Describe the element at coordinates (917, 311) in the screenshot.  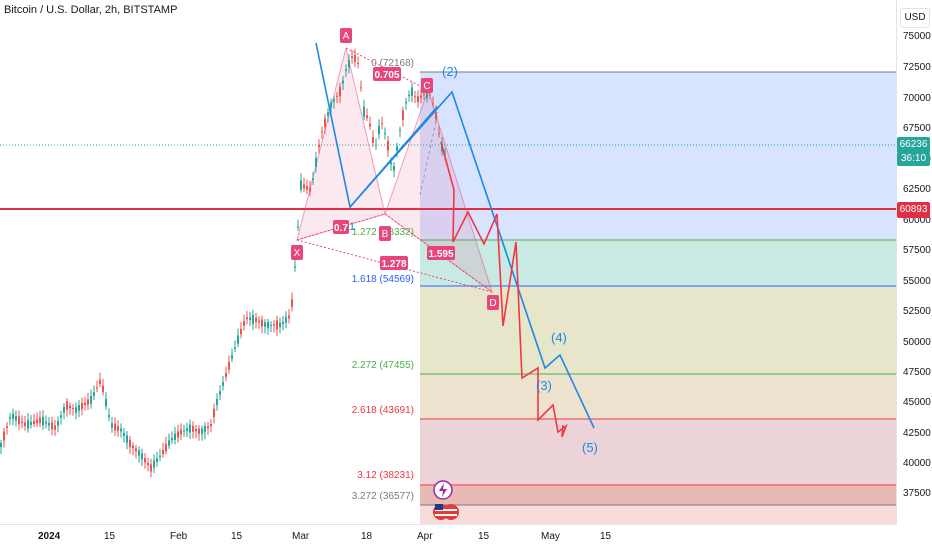
I see `price-tick: 52500` at that location.